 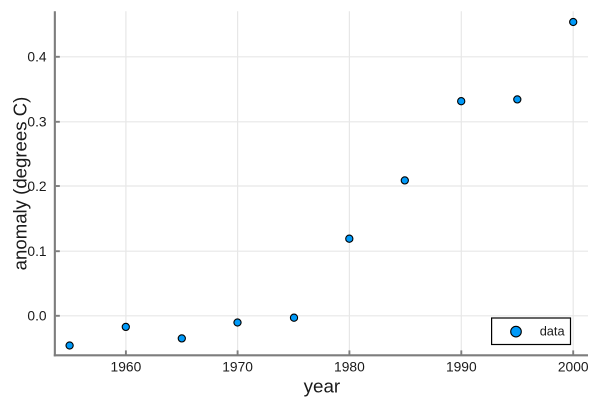 I want to click on svg-text: 1970, so click(x=237, y=366).